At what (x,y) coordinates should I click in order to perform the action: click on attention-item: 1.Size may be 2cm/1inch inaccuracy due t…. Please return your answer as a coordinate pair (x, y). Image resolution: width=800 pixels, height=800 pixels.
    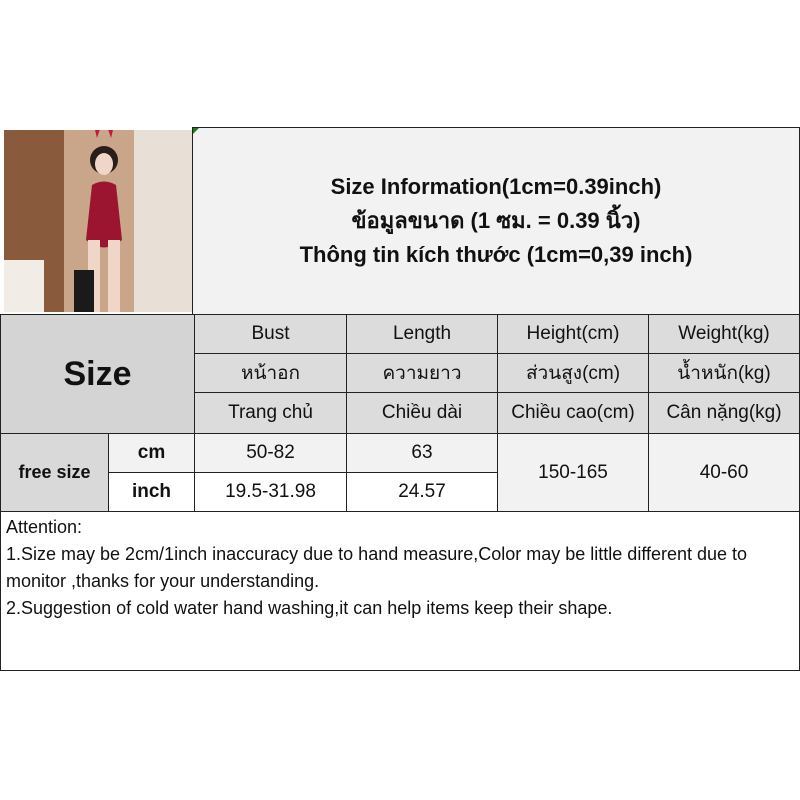
    Looking at the image, I should click on (377, 567).